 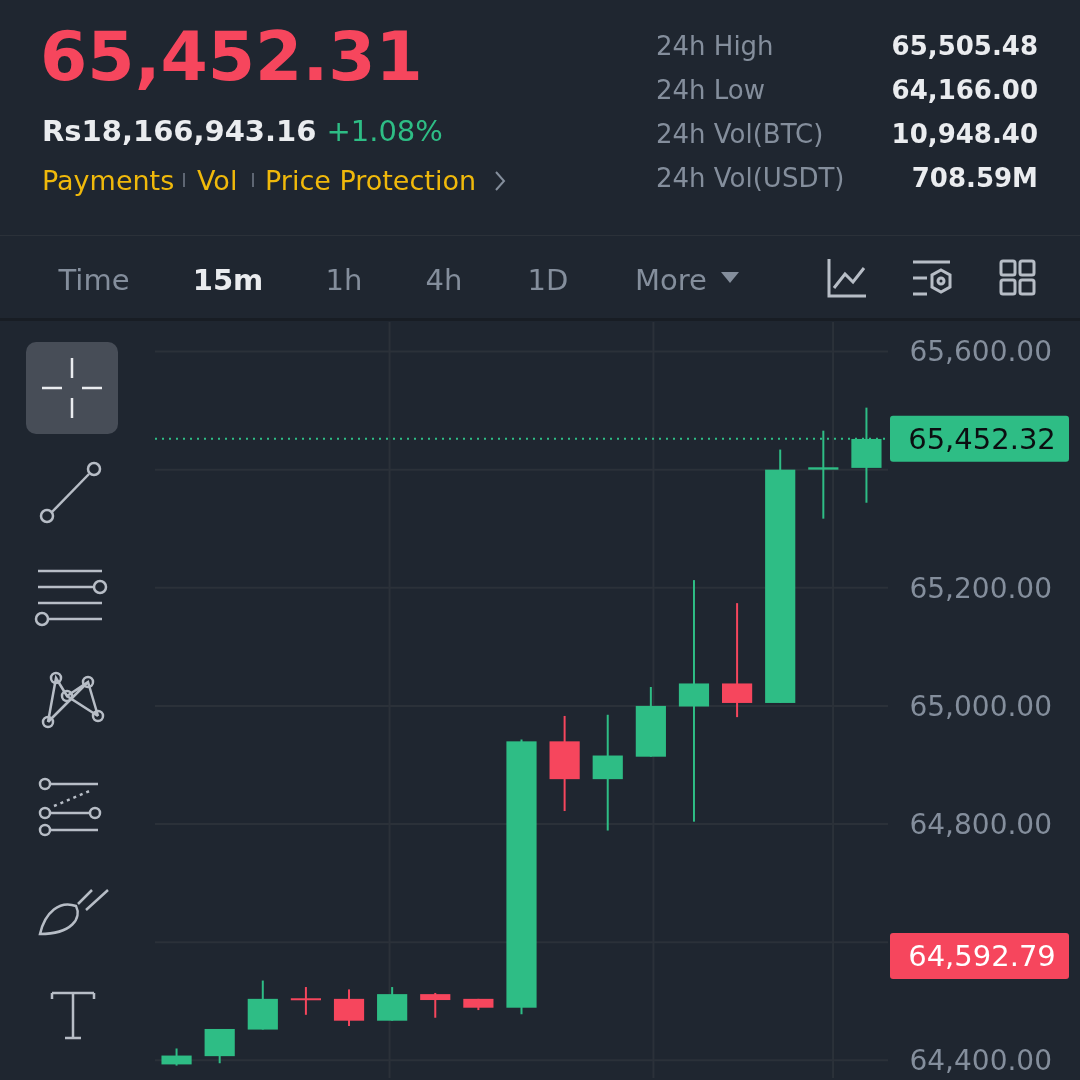 I want to click on y-tick-label: 65,200.00, so click(x=980, y=588).